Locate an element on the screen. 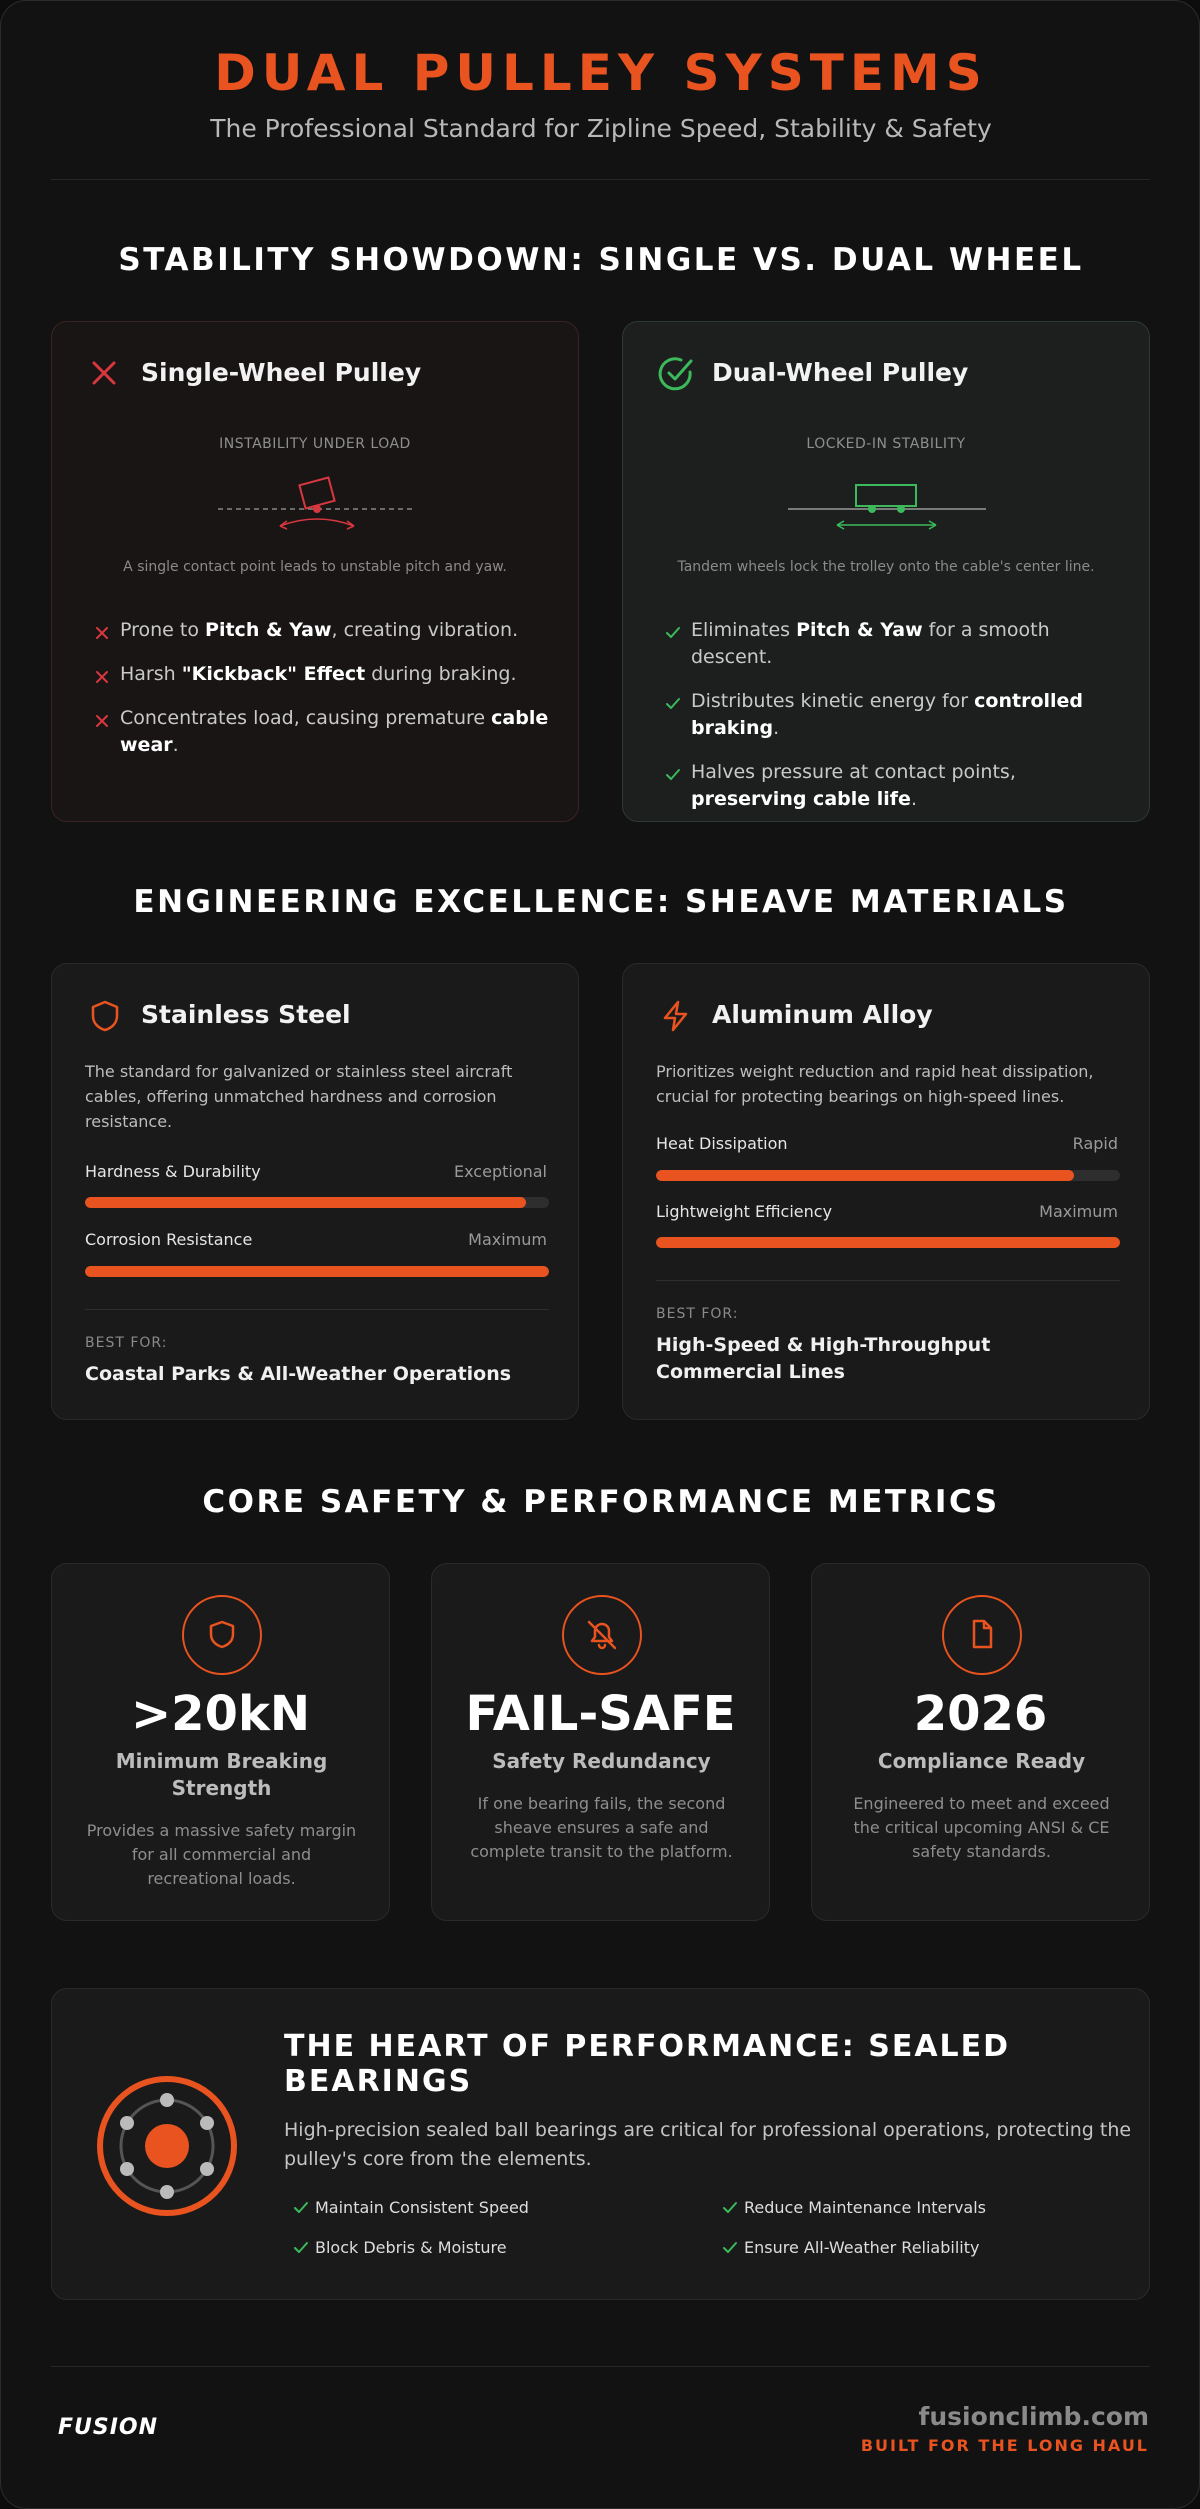 The image size is (1200, 2509). x-icon is located at coordinates (104, 373).